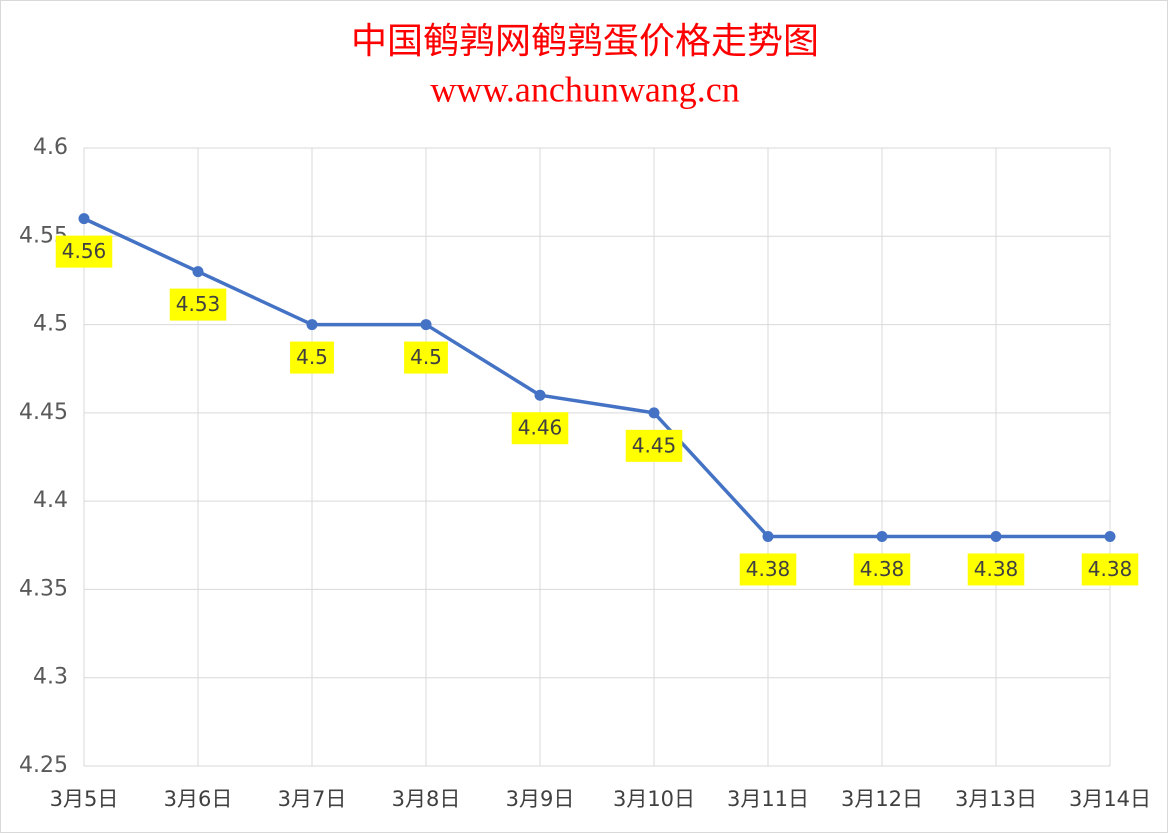 Image resolution: width=1169 pixels, height=834 pixels. What do you see at coordinates (585, 41) in the screenshot?
I see `chart-title: 中国鹌鹑网鹌鹑蛋价格走势图` at bounding box center [585, 41].